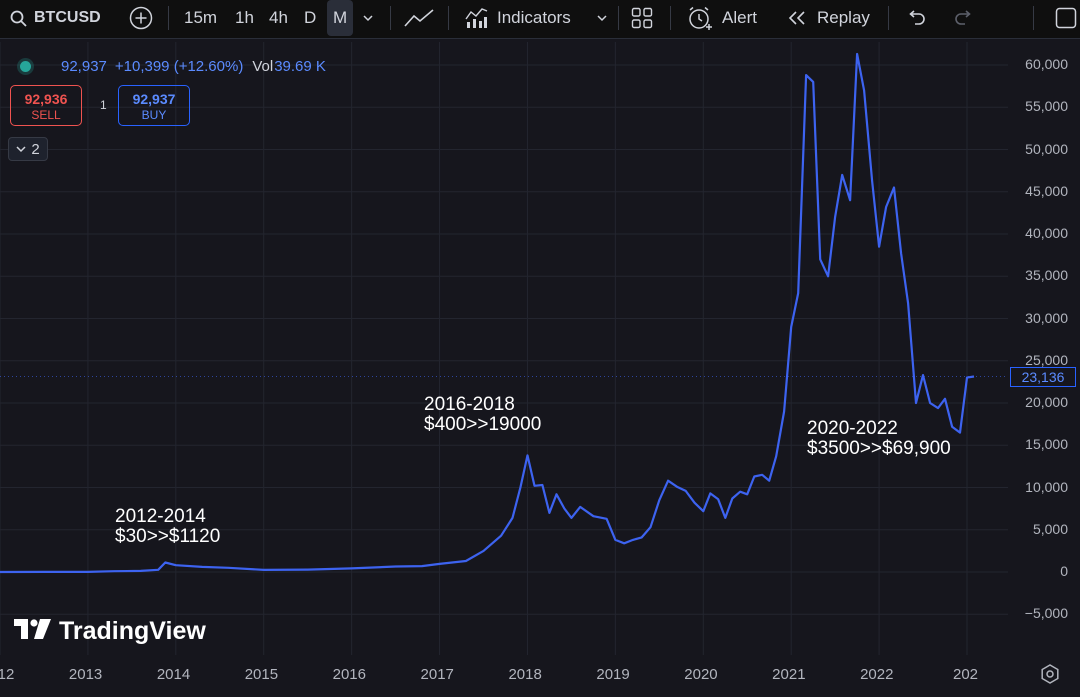  Describe the element at coordinates (168, 536) in the screenshot. I see `annotation-gain: $30>>$1120` at that location.